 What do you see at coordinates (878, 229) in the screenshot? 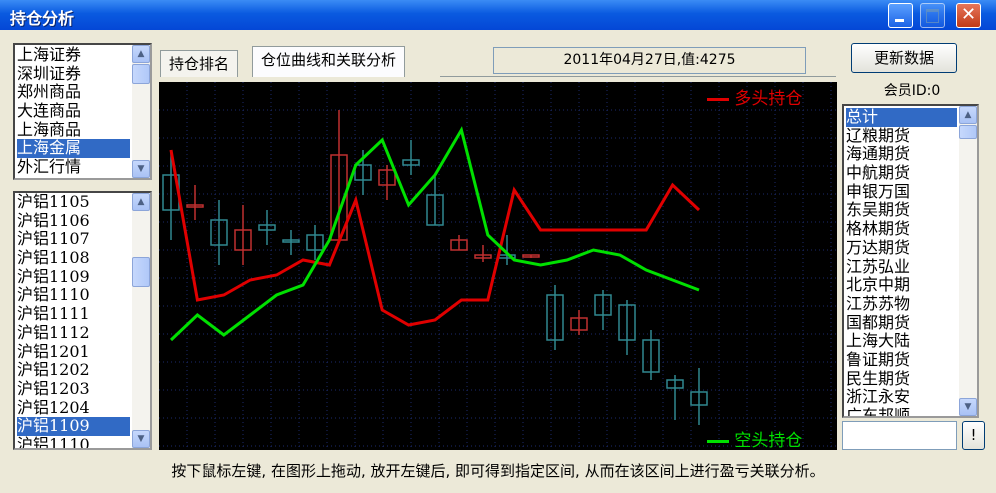
I see `member-item: 格林期货` at bounding box center [878, 229].